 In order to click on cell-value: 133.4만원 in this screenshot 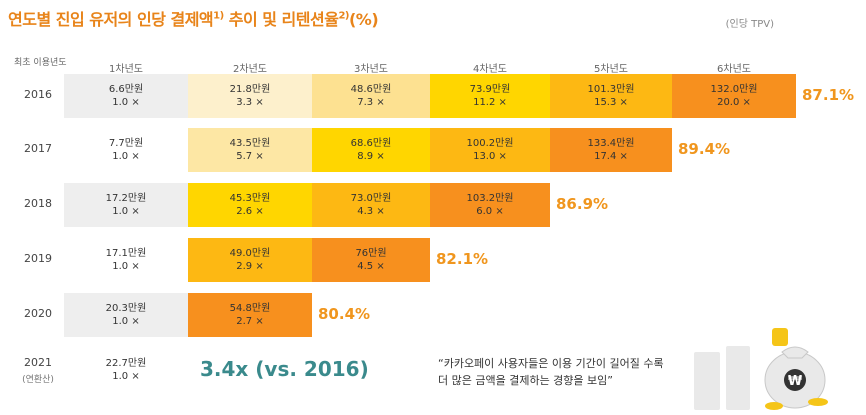, I will do `click(611, 143)`.